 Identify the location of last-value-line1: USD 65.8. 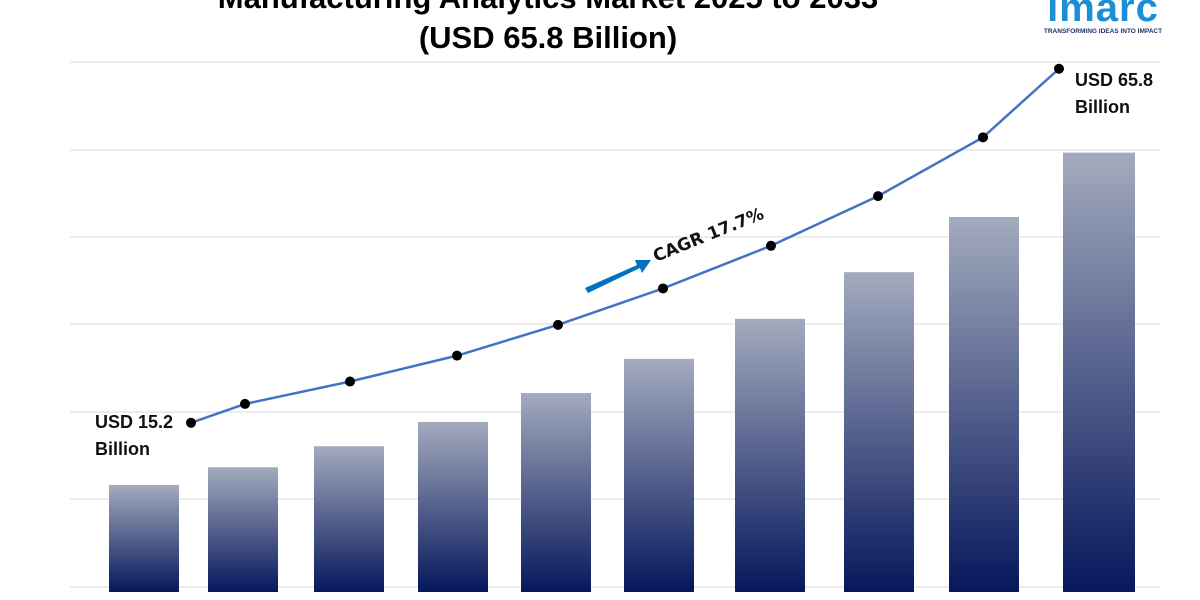
(1114, 80).